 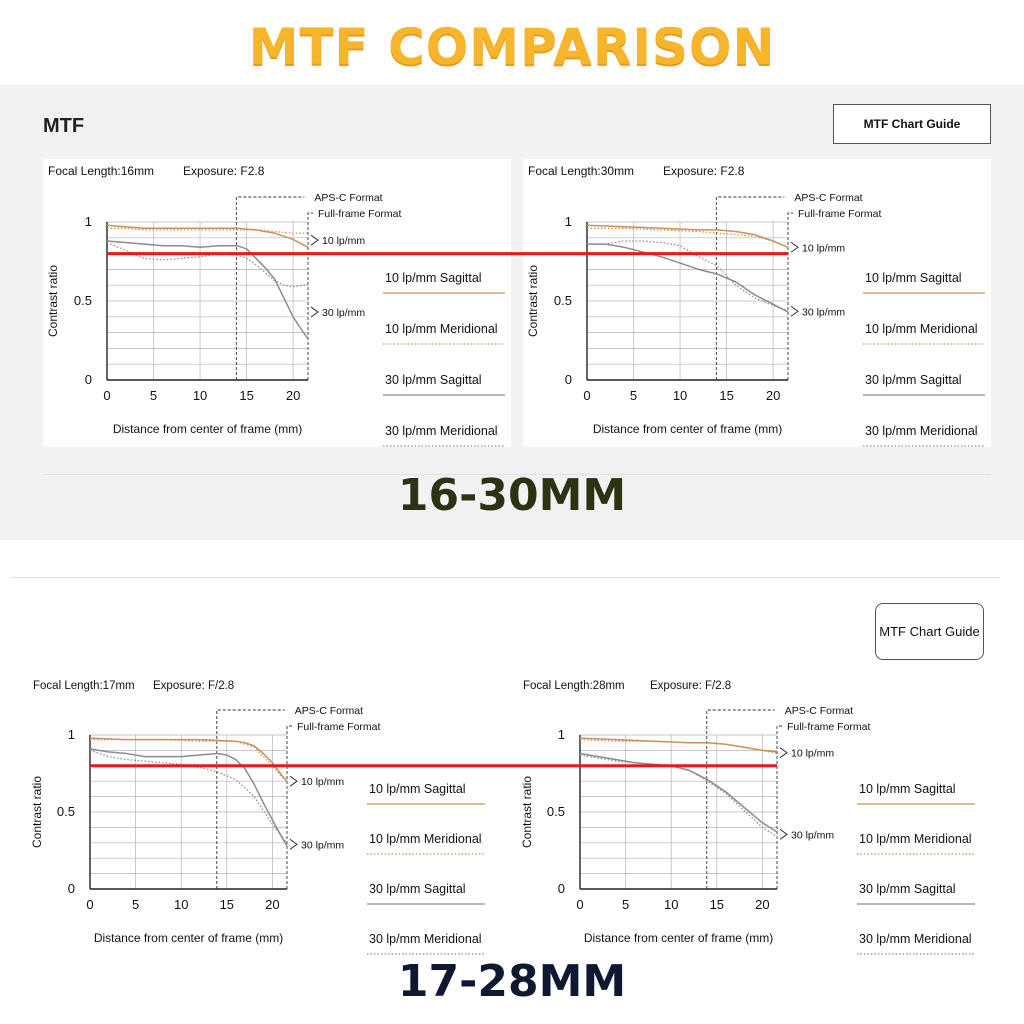 I want to click on page-title: MTF COMPARISON, so click(x=512, y=47).